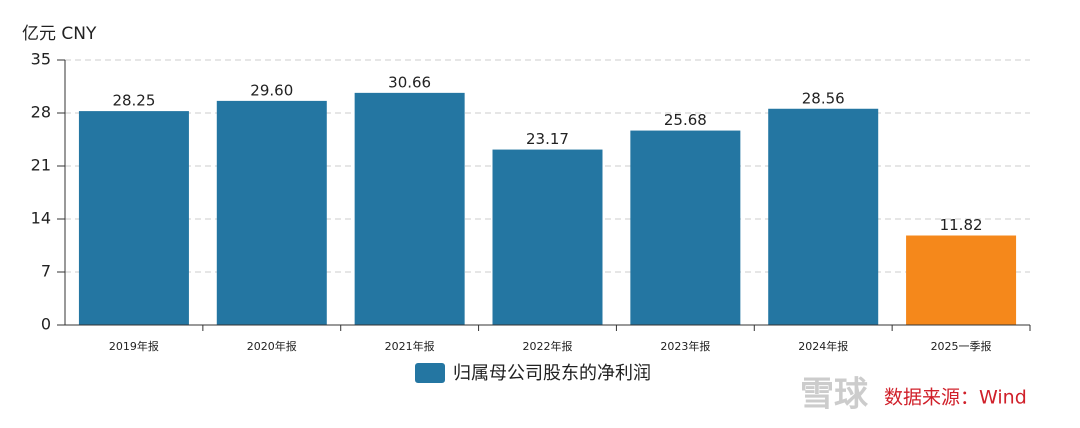 The width and height of the screenshot is (1080, 428). What do you see at coordinates (548, 346) in the screenshot?
I see `x-tick-label: 2022年报` at bounding box center [548, 346].